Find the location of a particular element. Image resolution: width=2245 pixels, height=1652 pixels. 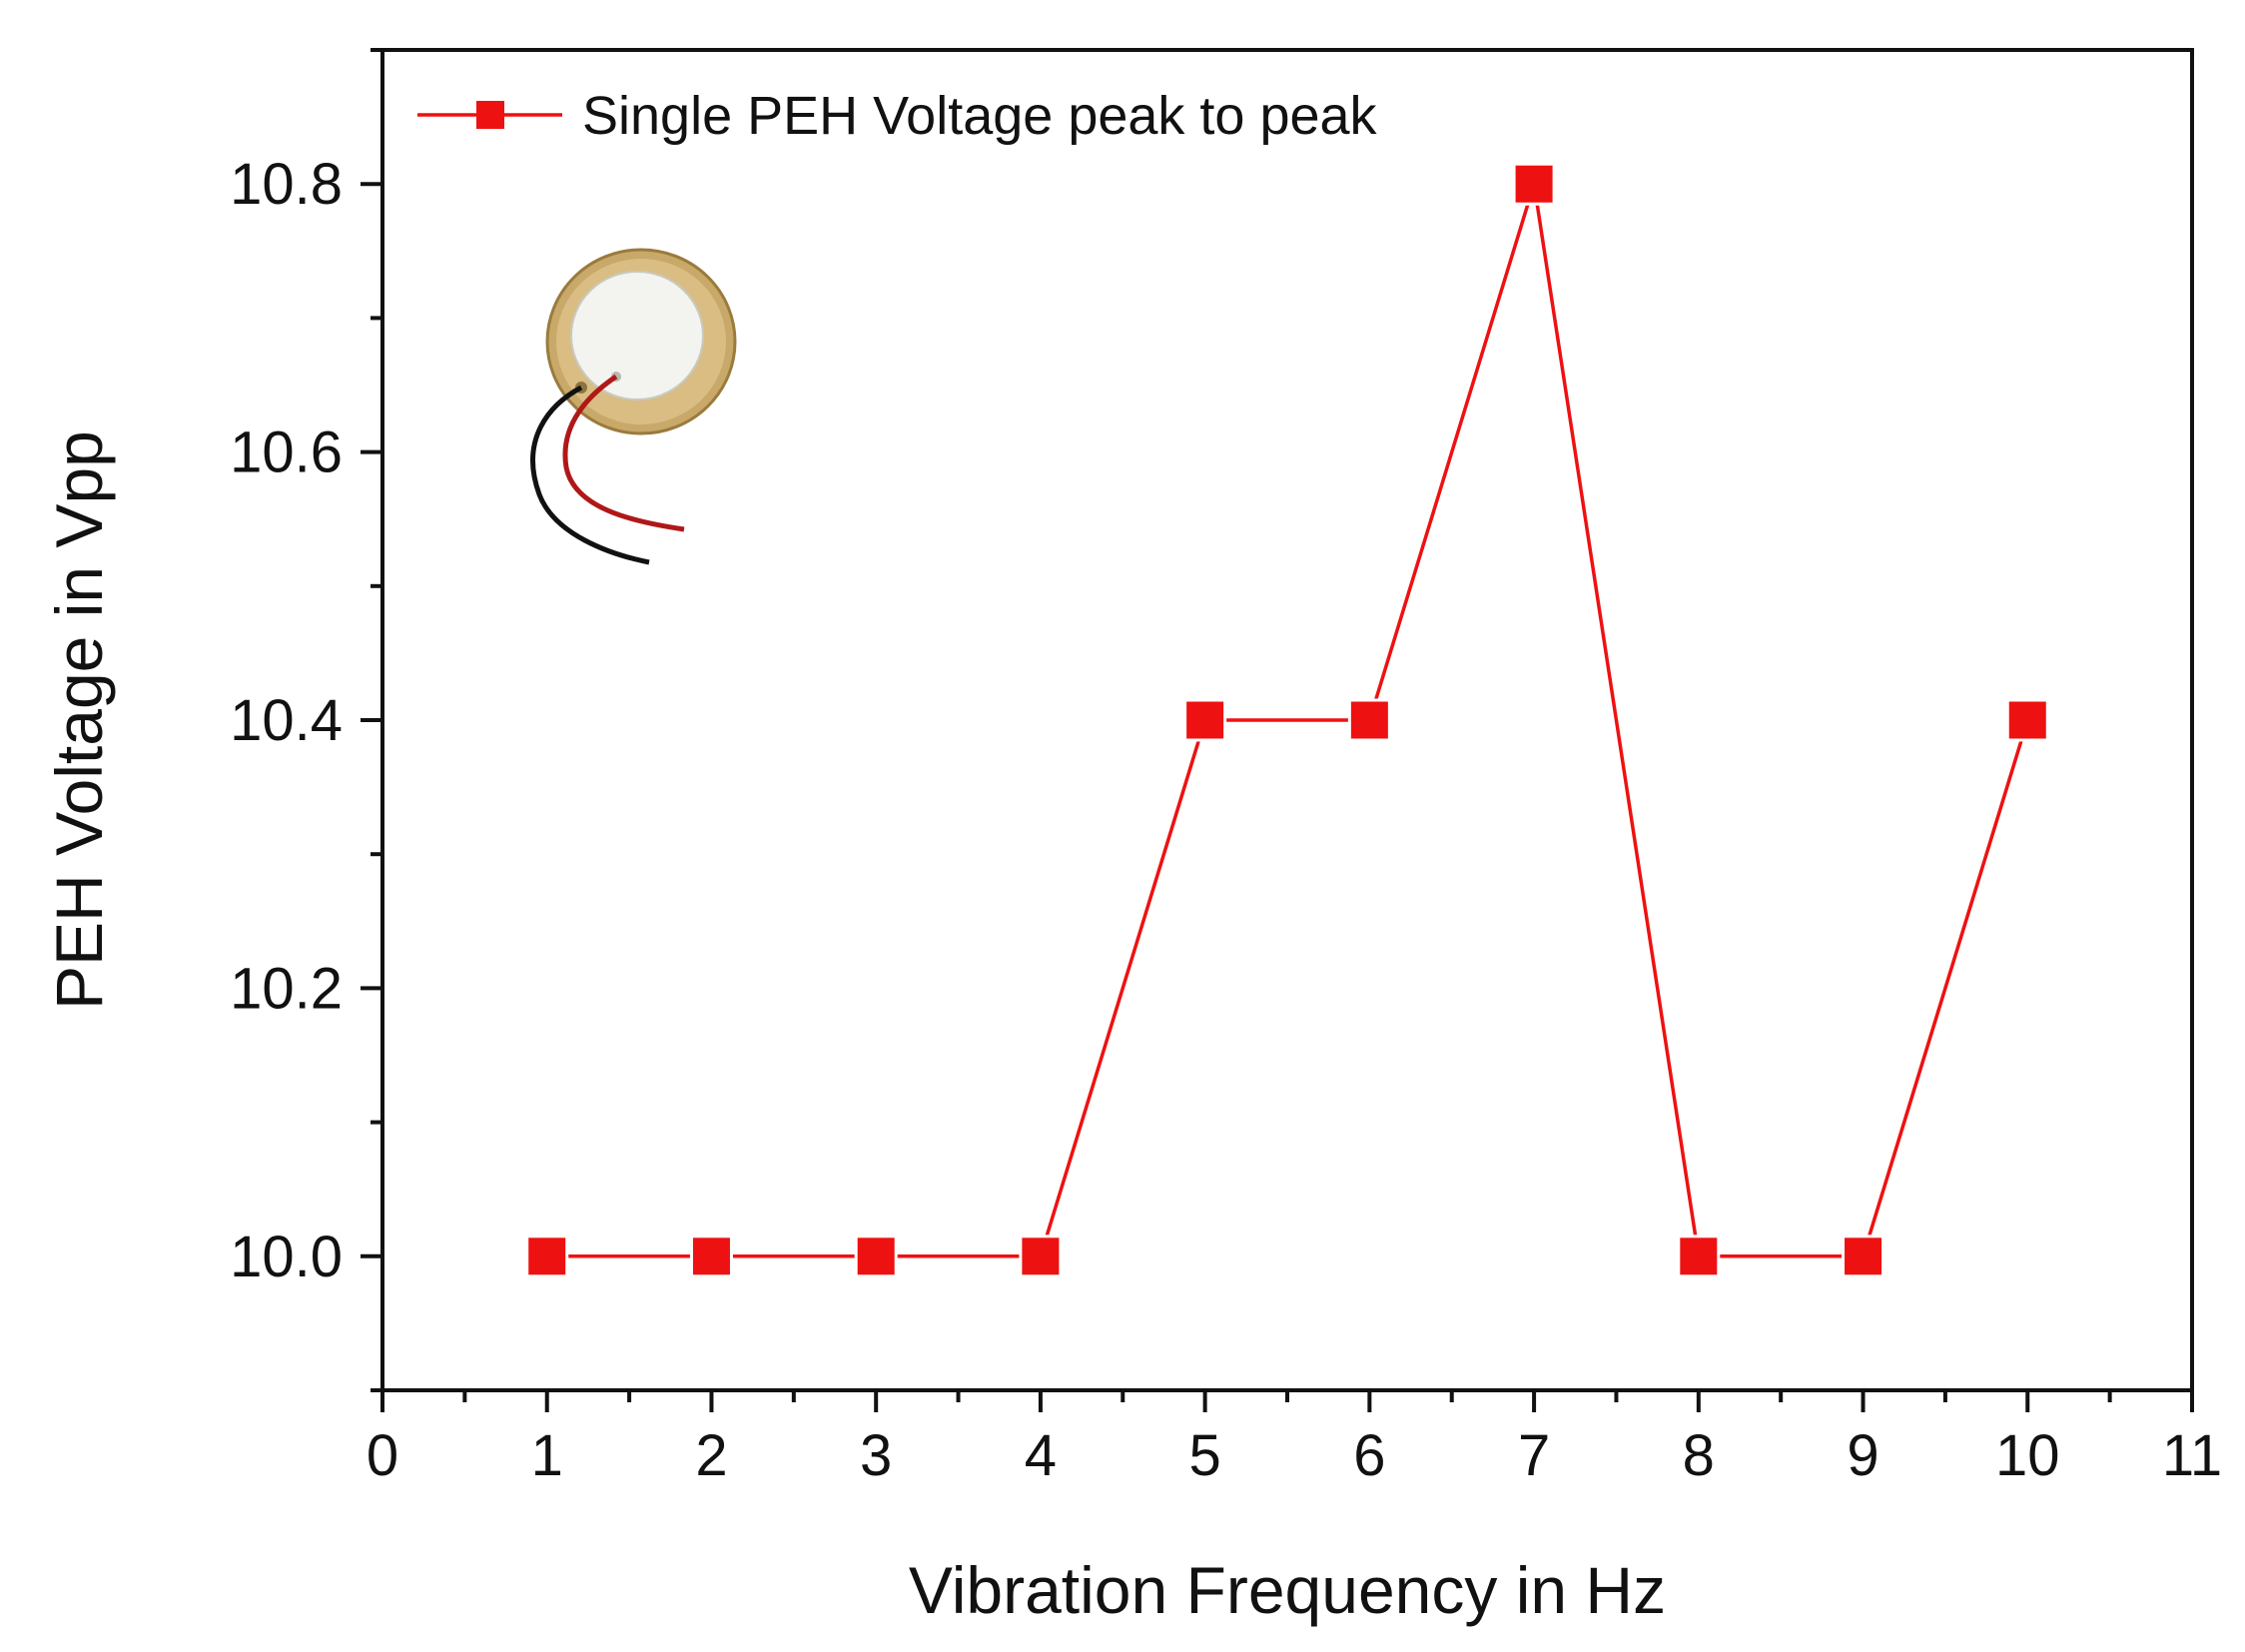

y-axis-label: PEH Voltage in Vpp is located at coordinates (79, 720).